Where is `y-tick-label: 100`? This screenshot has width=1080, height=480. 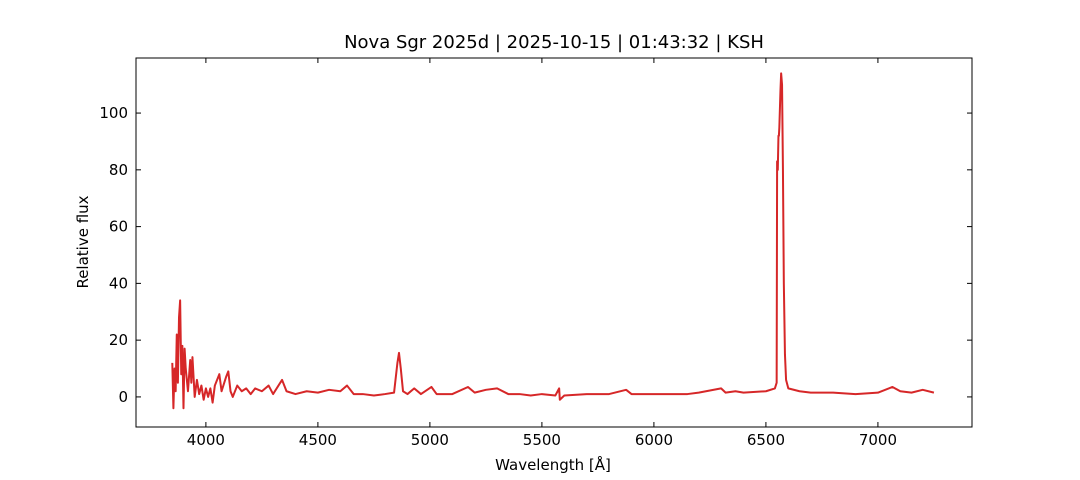
y-tick-label: 100 is located at coordinates (113, 113).